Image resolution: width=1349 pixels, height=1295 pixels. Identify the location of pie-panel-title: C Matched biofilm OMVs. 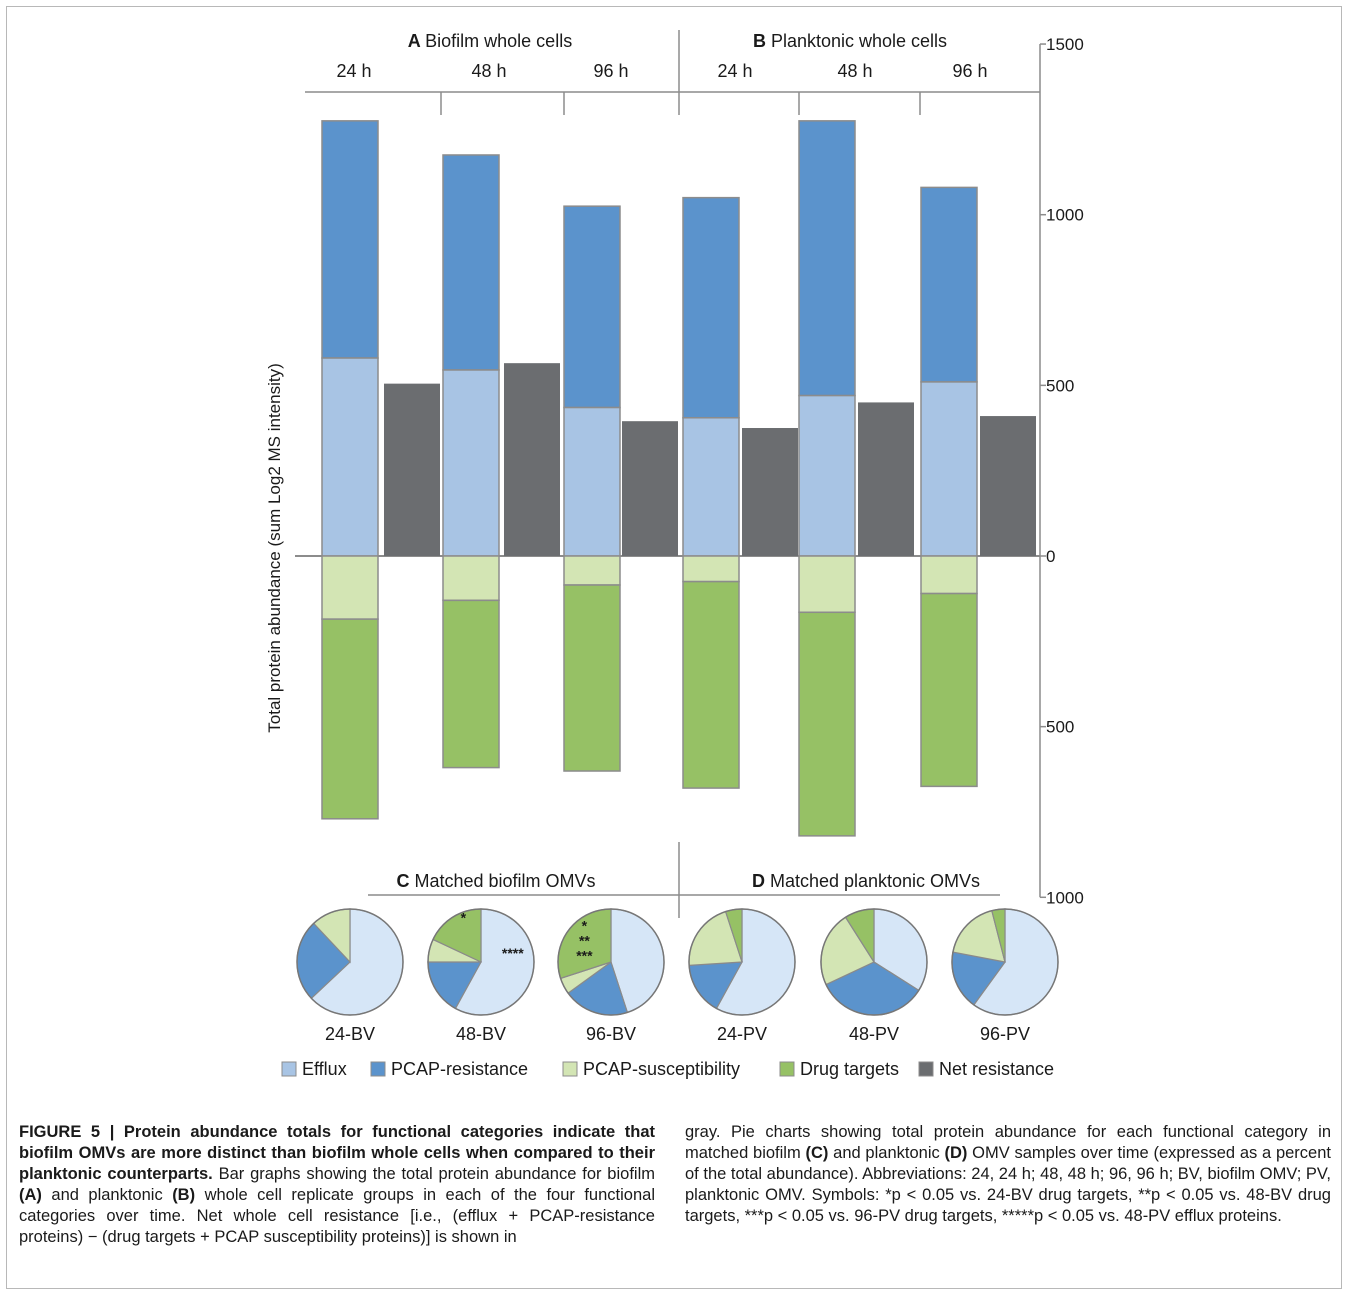
(495, 881).